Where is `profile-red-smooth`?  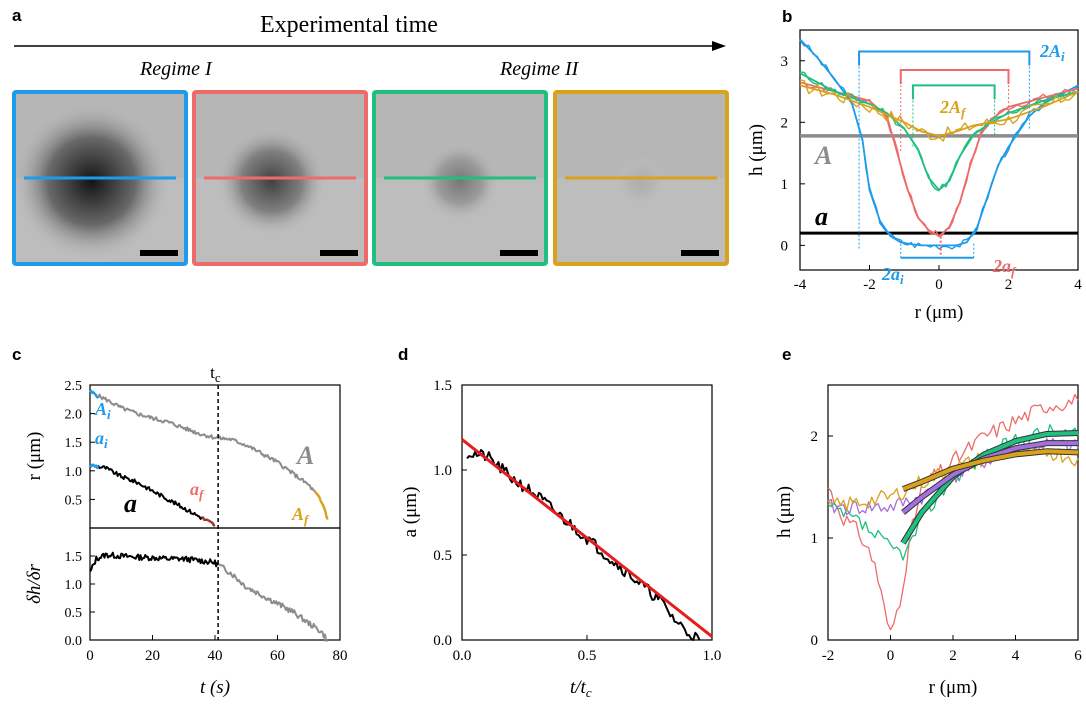 profile-red-smooth is located at coordinates (939, 159).